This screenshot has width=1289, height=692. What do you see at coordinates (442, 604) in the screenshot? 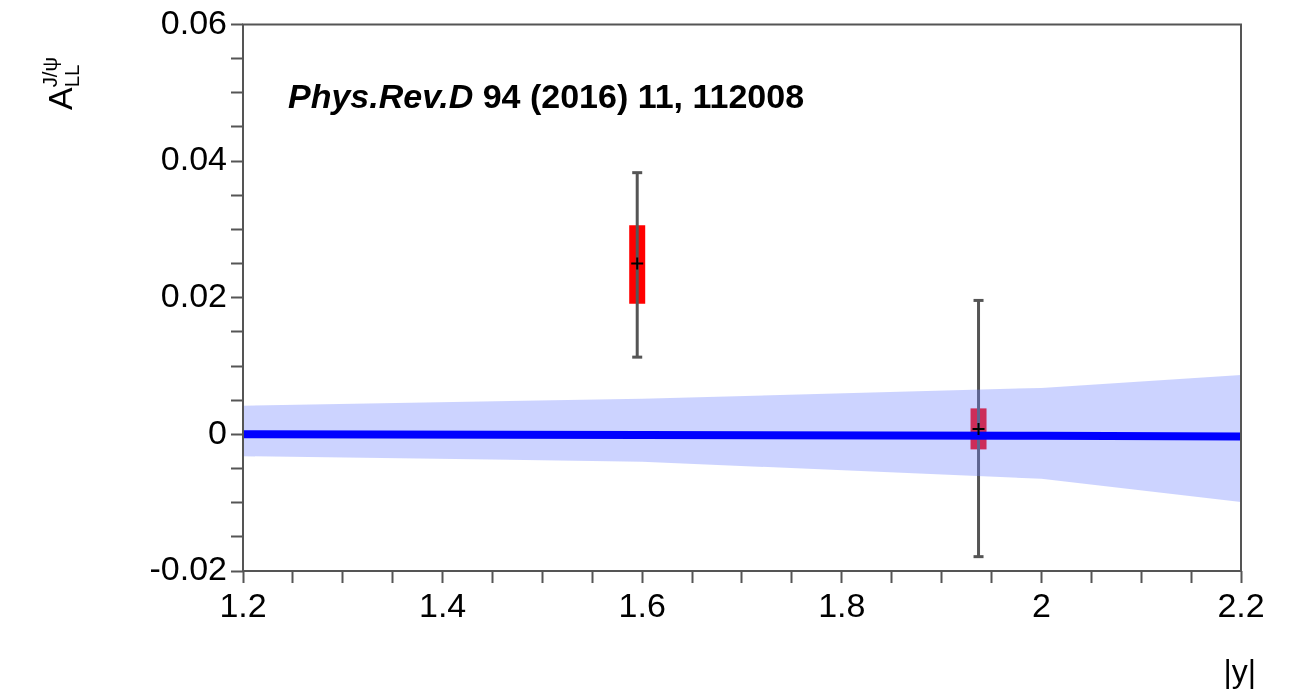
I see `x-tick-label: 1.4` at bounding box center [442, 604].